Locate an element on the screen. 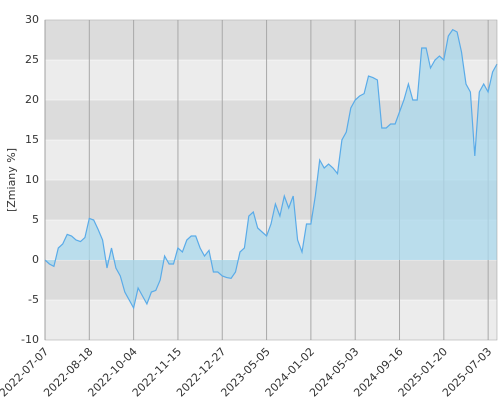  y-tick-label: -10 is located at coordinates (30, 339).